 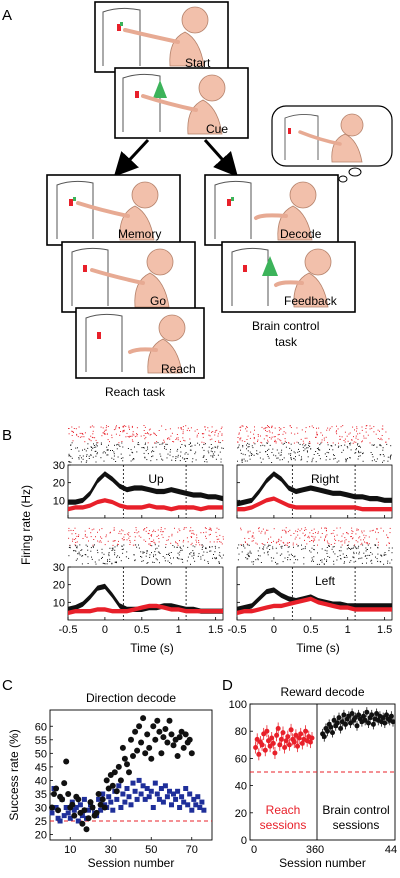 I want to click on chart-title: Direction decode, so click(x=131, y=698).